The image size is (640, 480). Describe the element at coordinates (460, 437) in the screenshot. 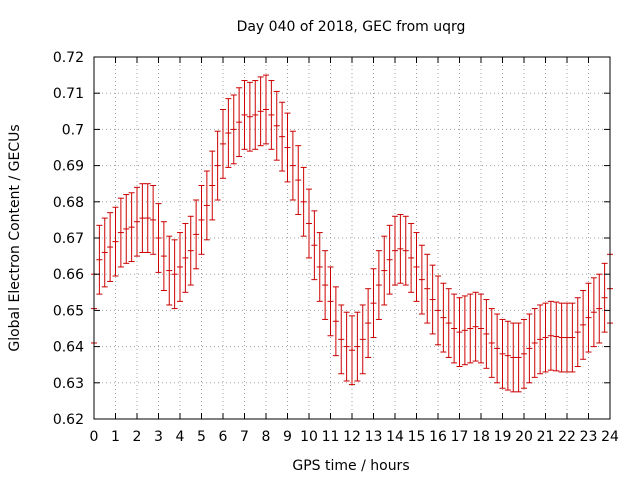

I see `x-tick-label: 17` at that location.